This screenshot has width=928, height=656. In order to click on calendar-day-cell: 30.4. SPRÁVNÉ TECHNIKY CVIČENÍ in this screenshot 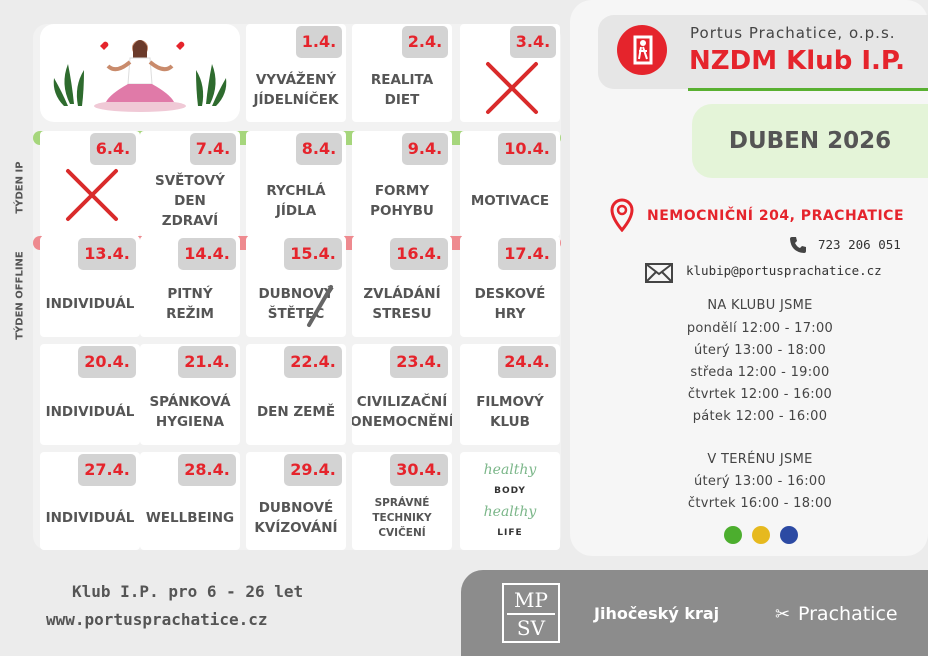, I will do `click(402, 501)`.